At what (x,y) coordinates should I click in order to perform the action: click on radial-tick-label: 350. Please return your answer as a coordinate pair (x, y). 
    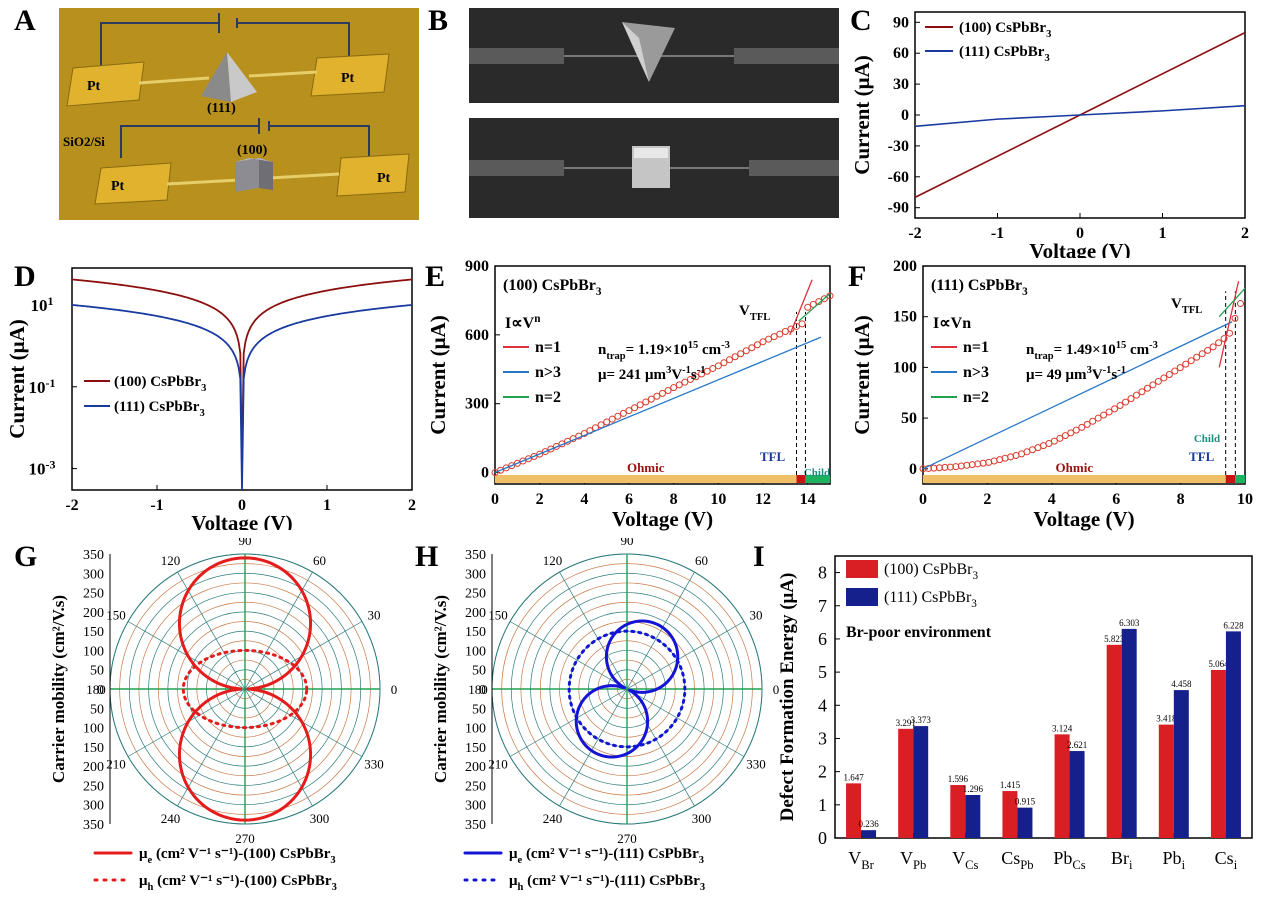
    Looking at the image, I should click on (93, 825).